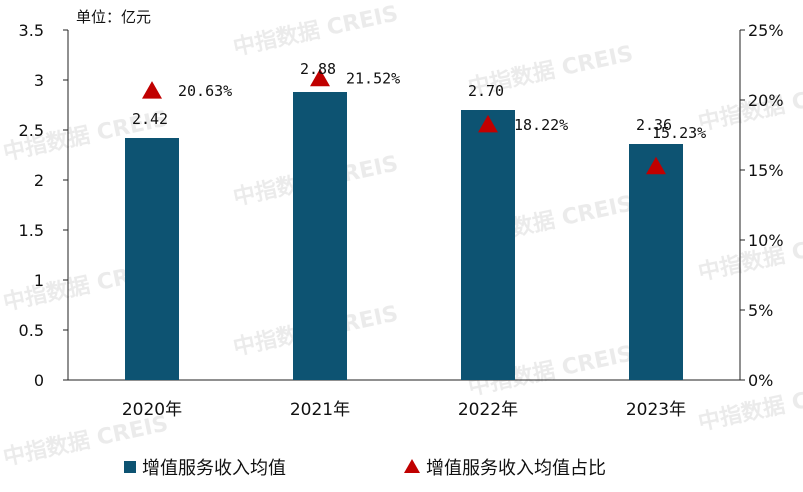 The image size is (803, 492). Describe the element at coordinates (766, 170) in the screenshot. I see `right-tick-label: 15%` at that location.